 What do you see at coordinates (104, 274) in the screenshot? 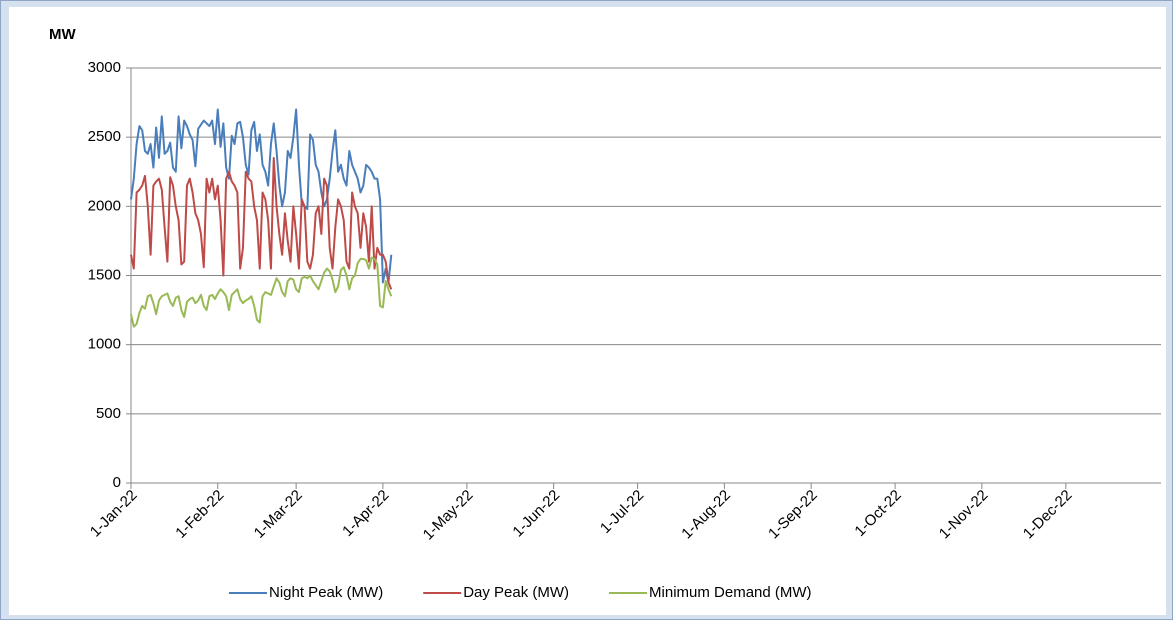
I see `y-tick-label: 1500` at bounding box center [104, 274].